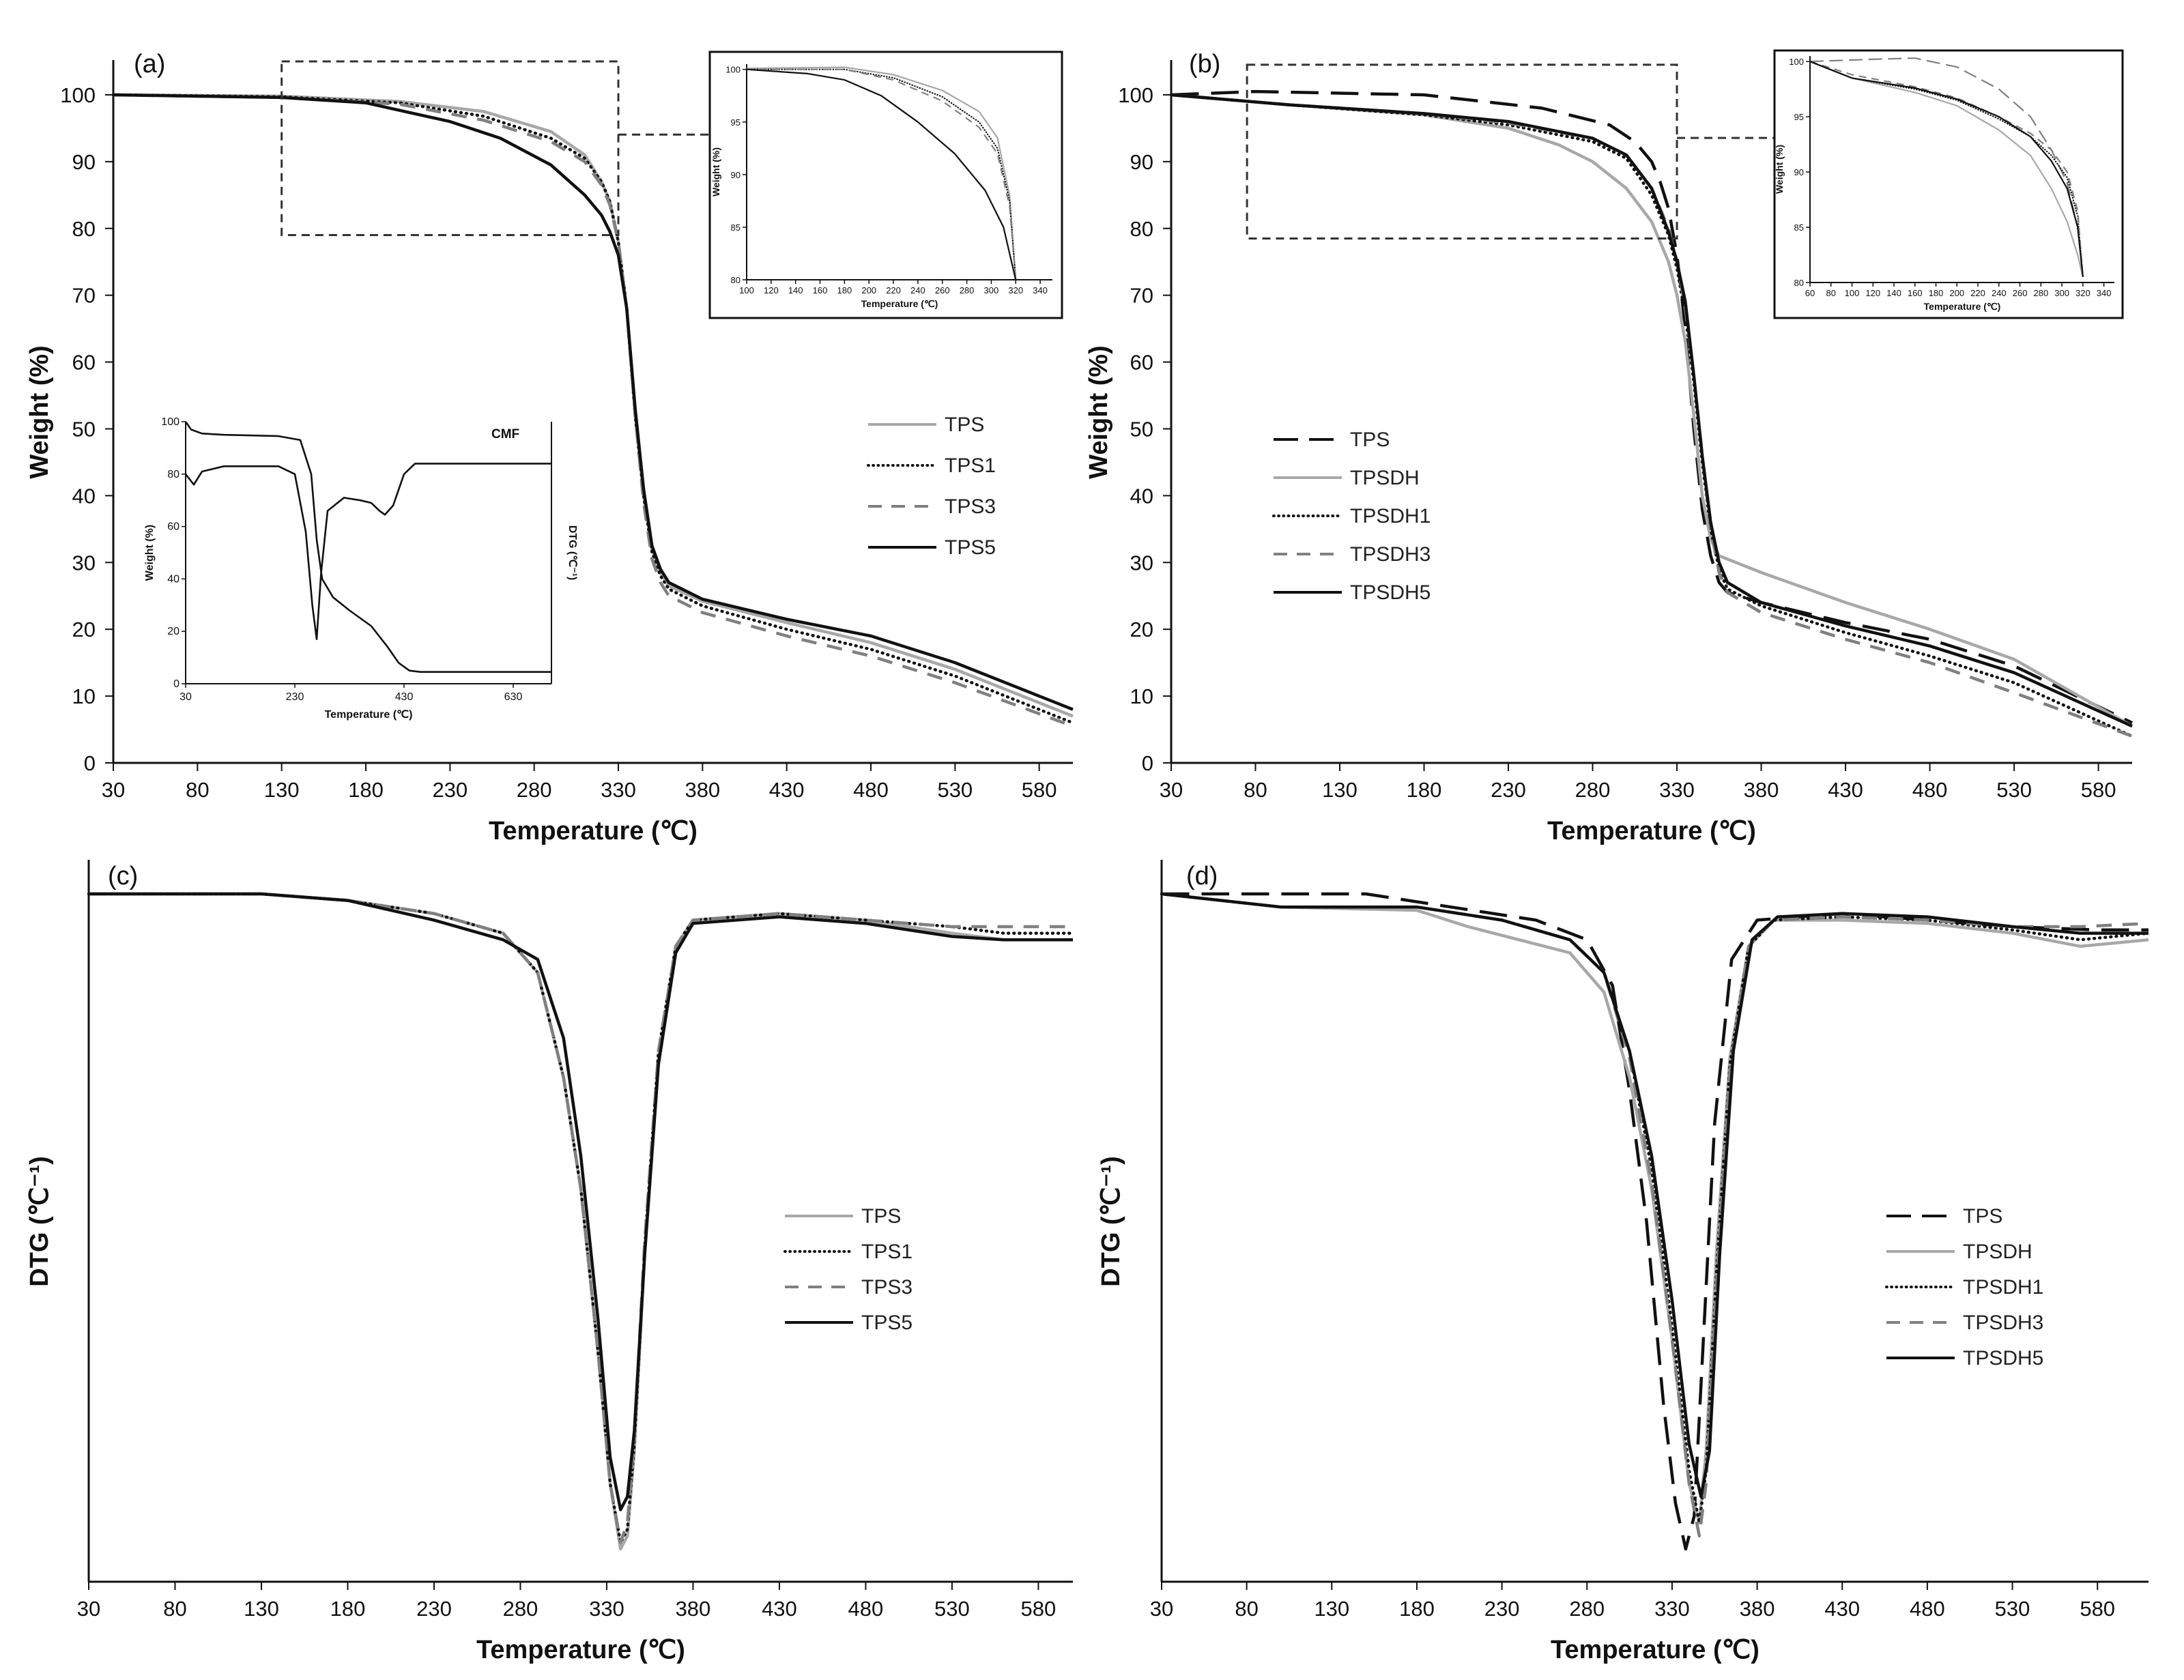 This screenshot has height=1680, width=2184. Describe the element at coordinates (970, 547) in the screenshot. I see `legend-label: TPS5` at that location.